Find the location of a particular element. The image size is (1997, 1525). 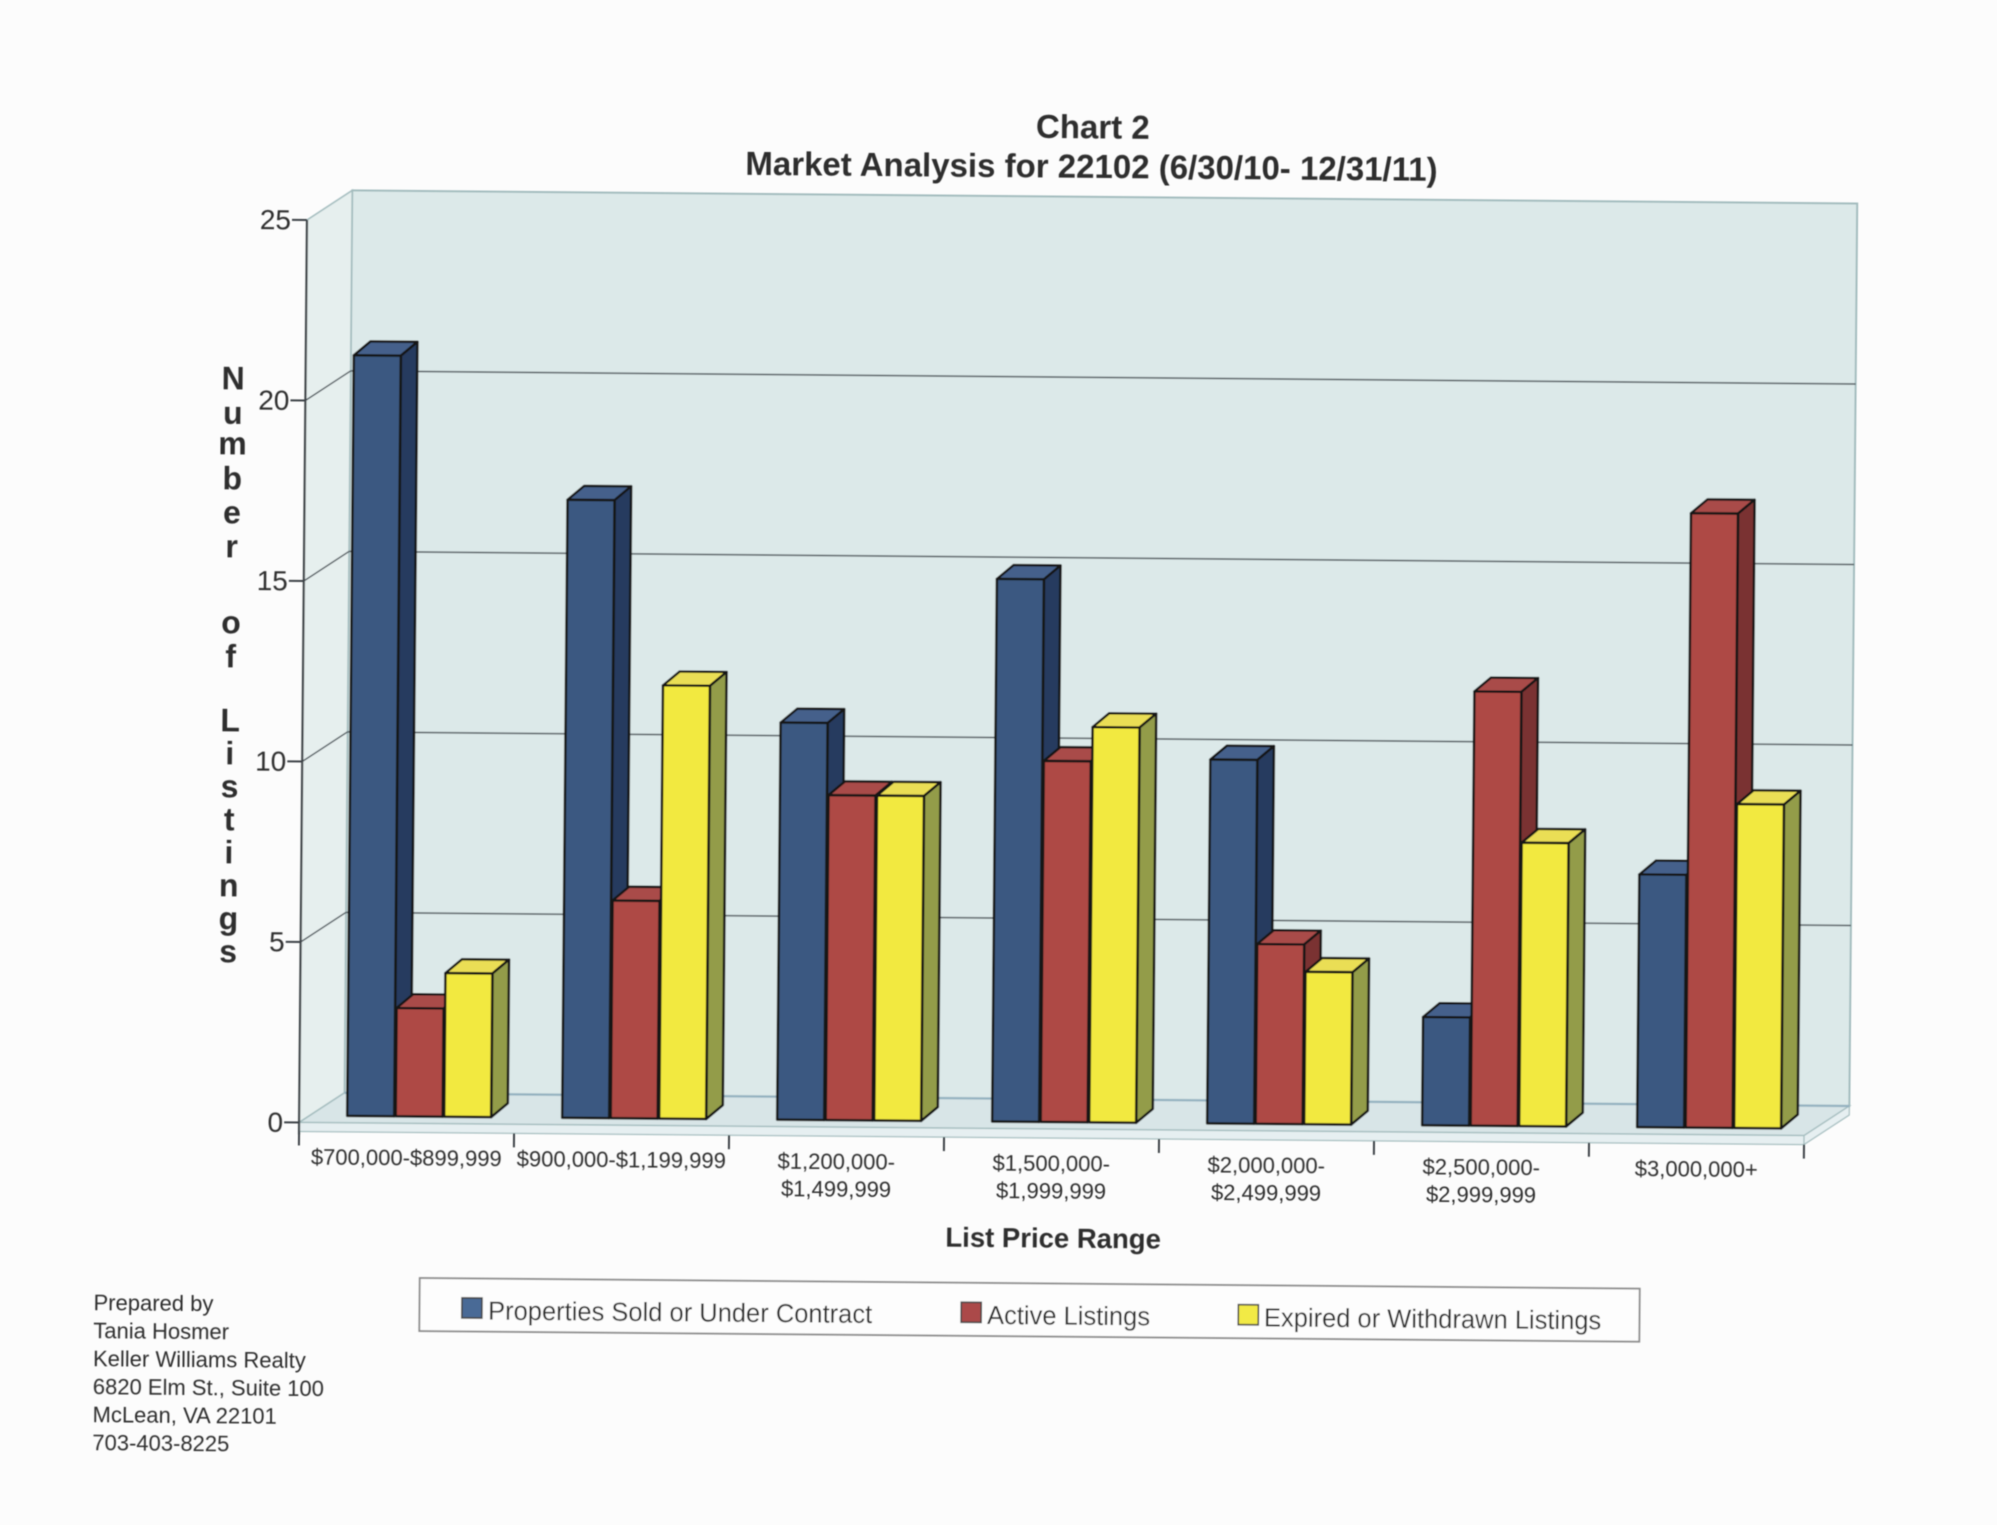

svg-text: u is located at coordinates (233, 413).